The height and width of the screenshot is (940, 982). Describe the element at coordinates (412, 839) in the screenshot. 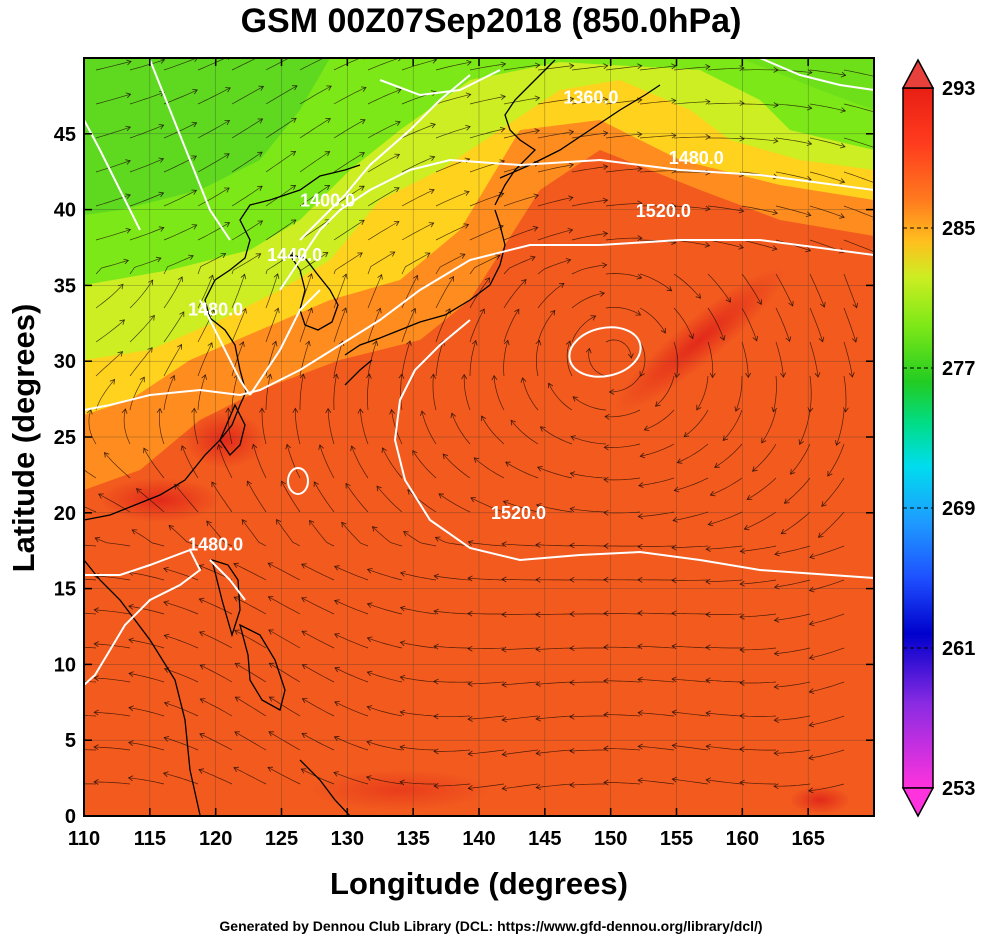

I see `x-tick-label: 135` at that location.